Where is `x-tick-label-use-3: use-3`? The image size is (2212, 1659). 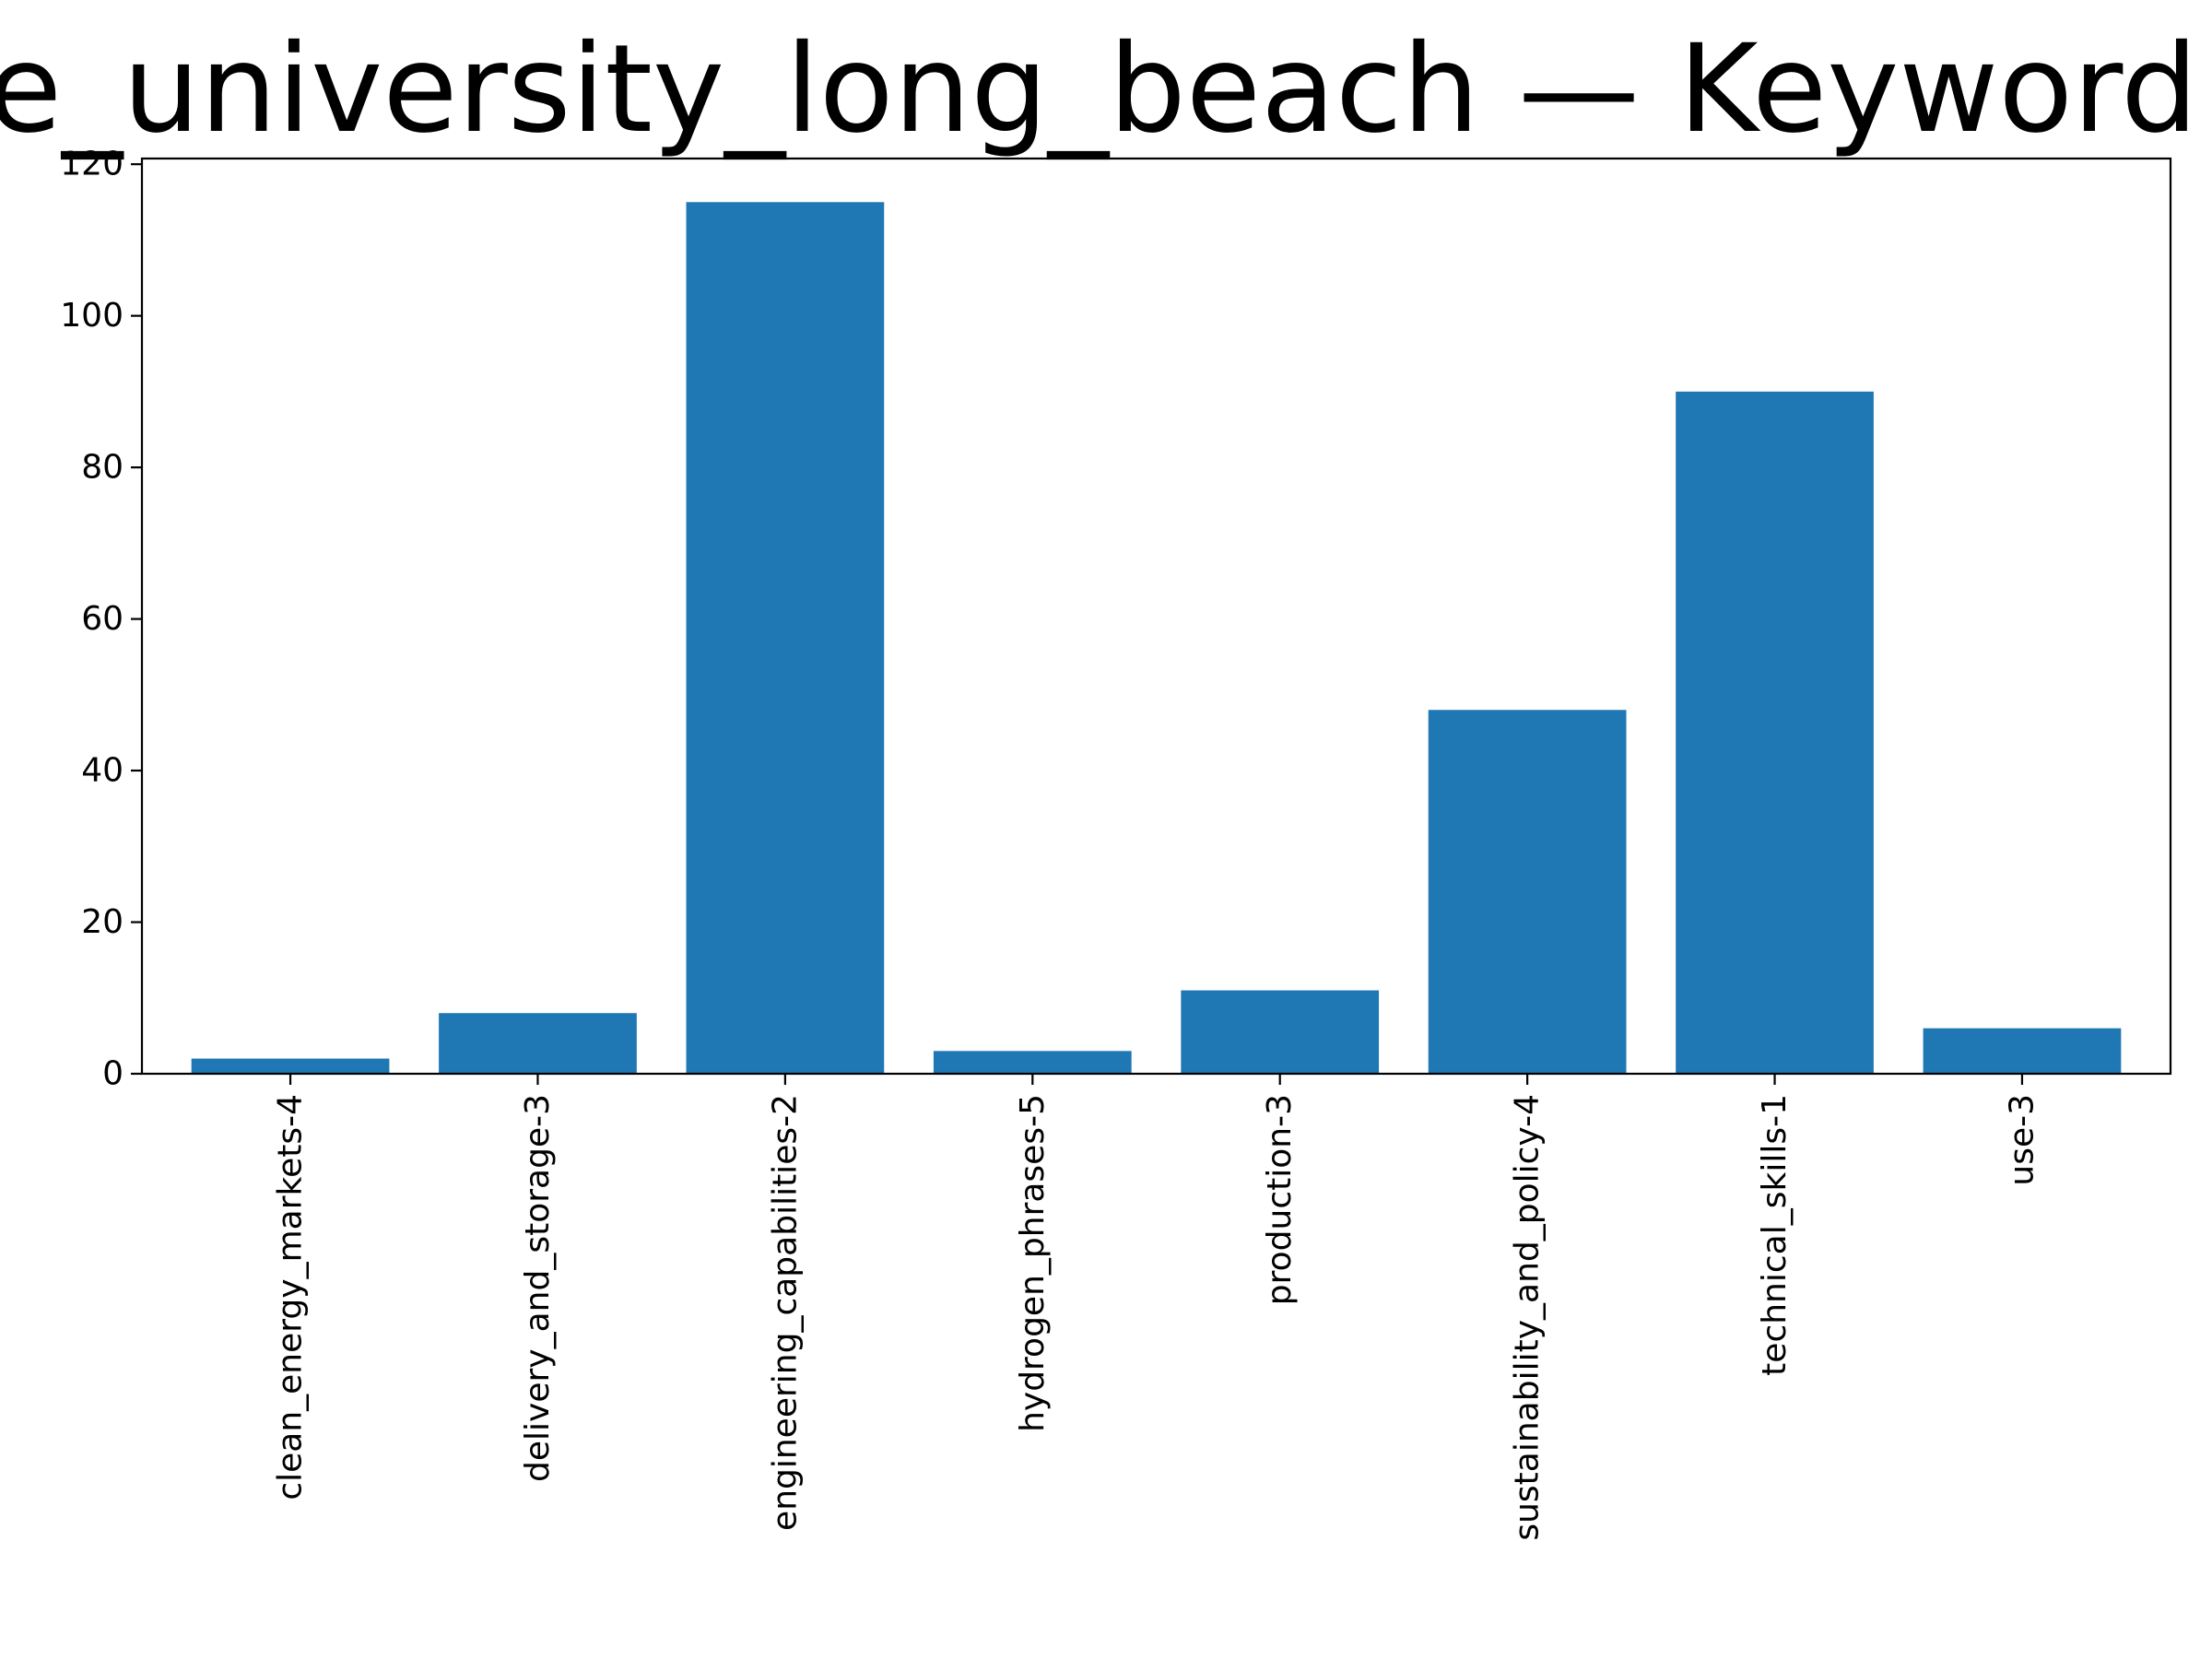 x-tick-label-use-3: use-3 is located at coordinates (2022, 1140).